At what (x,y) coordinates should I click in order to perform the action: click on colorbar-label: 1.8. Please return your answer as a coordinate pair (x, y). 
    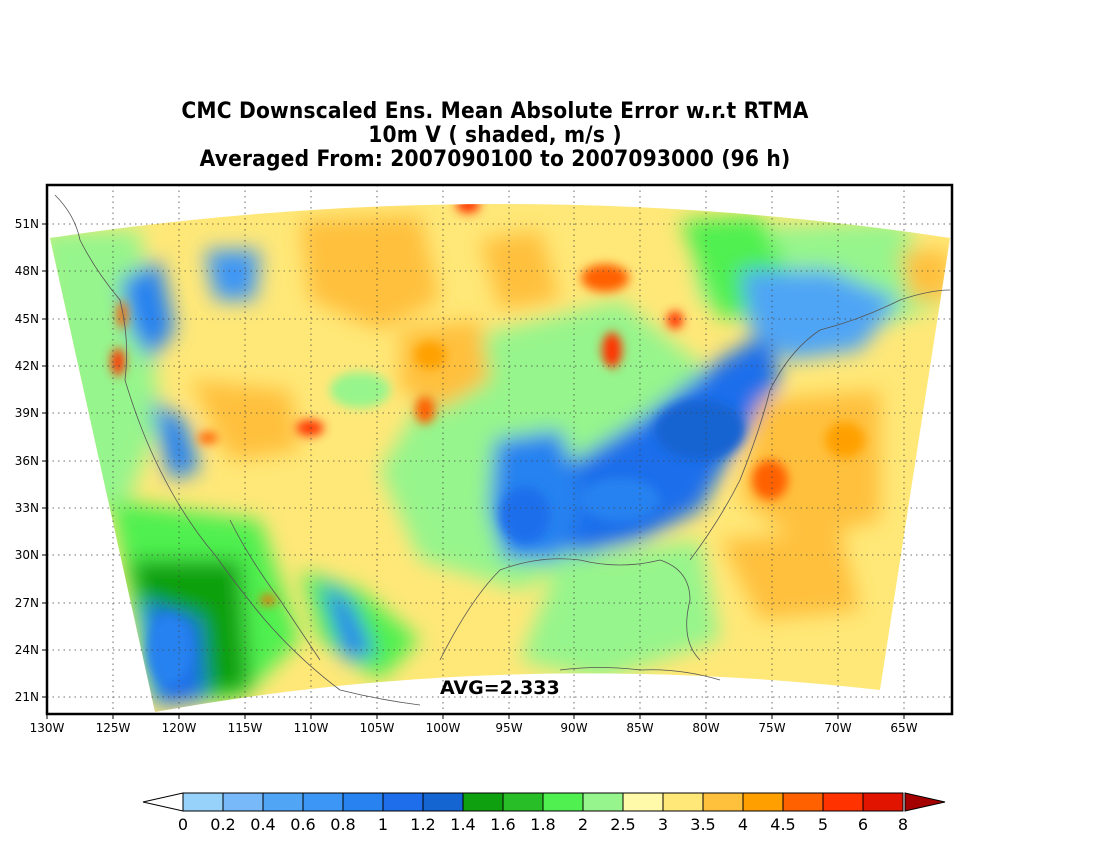
    Looking at the image, I should click on (542, 824).